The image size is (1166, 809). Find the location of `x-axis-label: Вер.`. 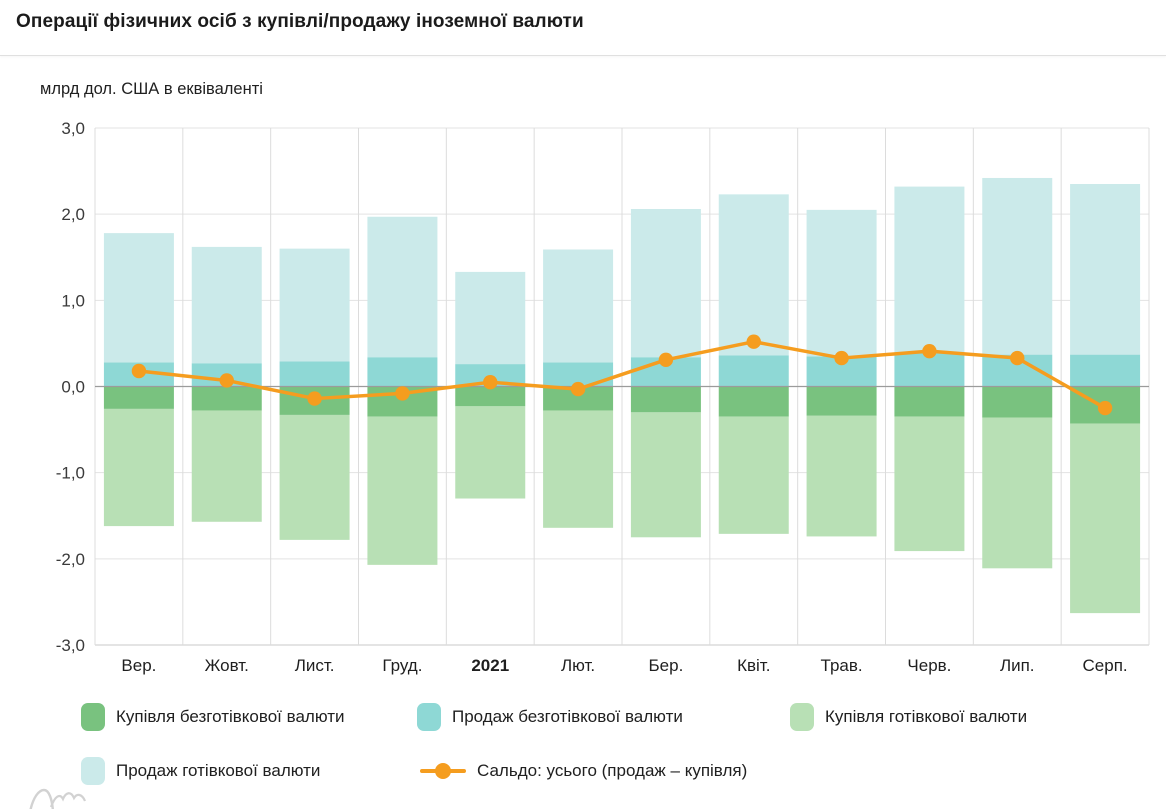

x-axis-label: Вер. is located at coordinates (138, 665).